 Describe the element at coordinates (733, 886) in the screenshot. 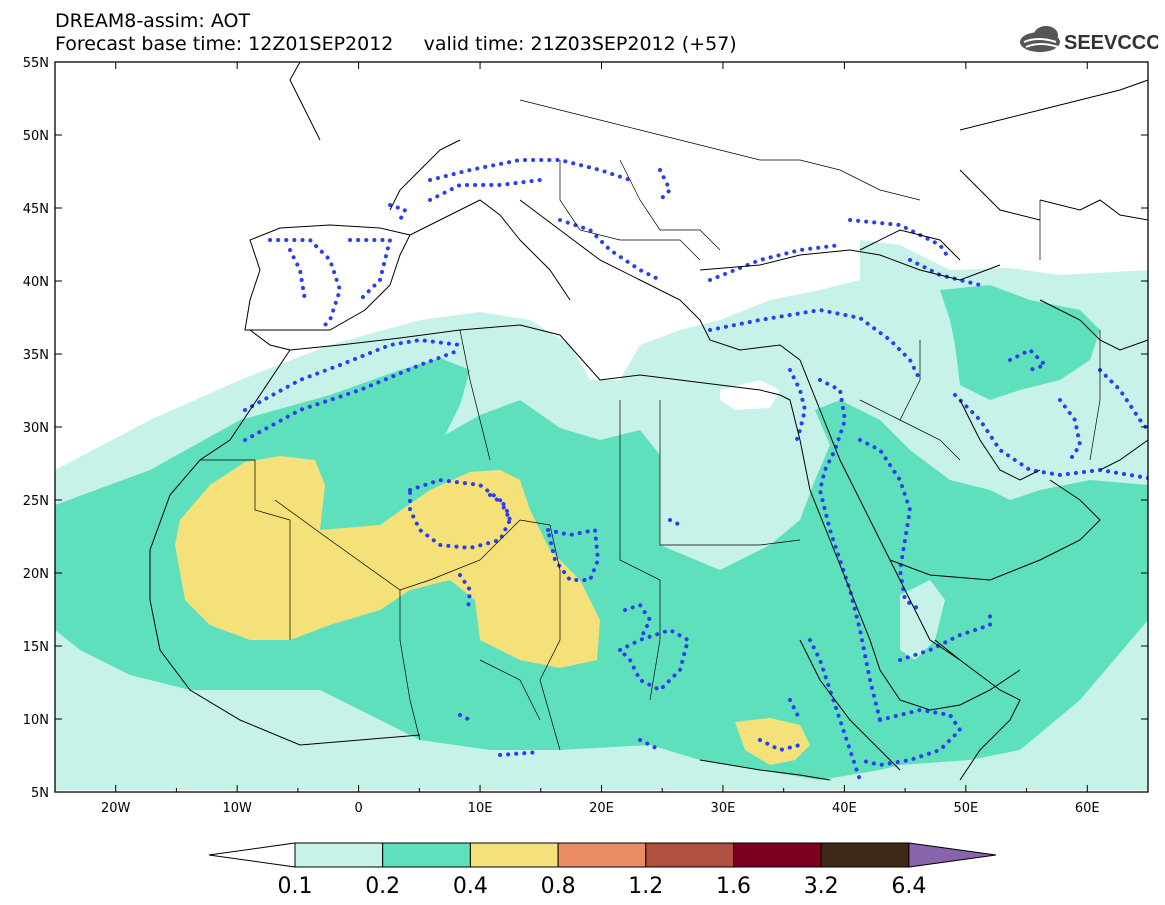

I see `colorbar-label: 1.6` at that location.